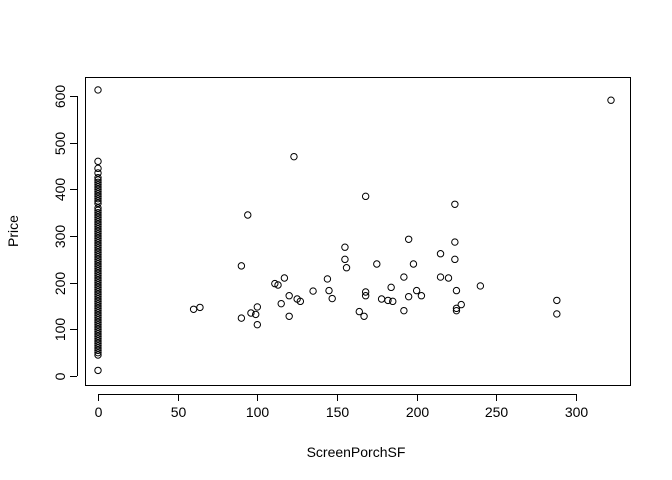 This screenshot has height=480, width=672. What do you see at coordinates (338, 412) in the screenshot?
I see `x-tick-label: 150` at bounding box center [338, 412].